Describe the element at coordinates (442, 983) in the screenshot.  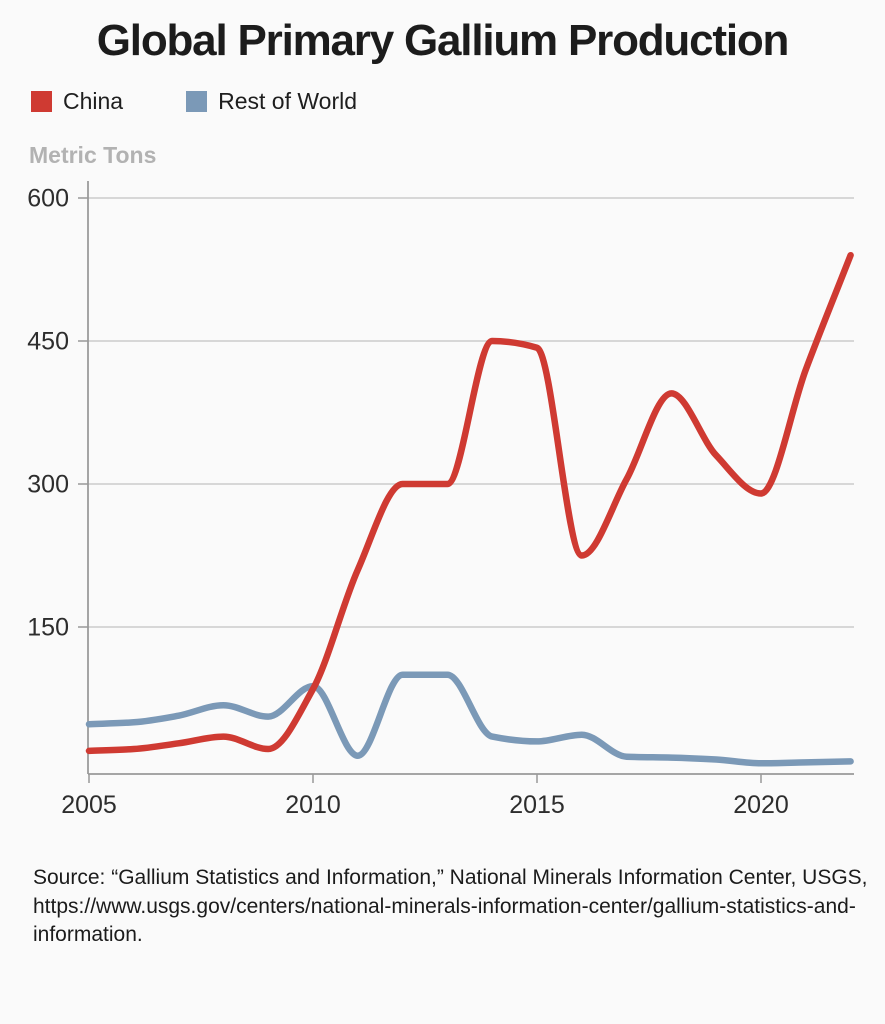
I see `branding-bar: CSIS HIDDEN REACH` at that location.